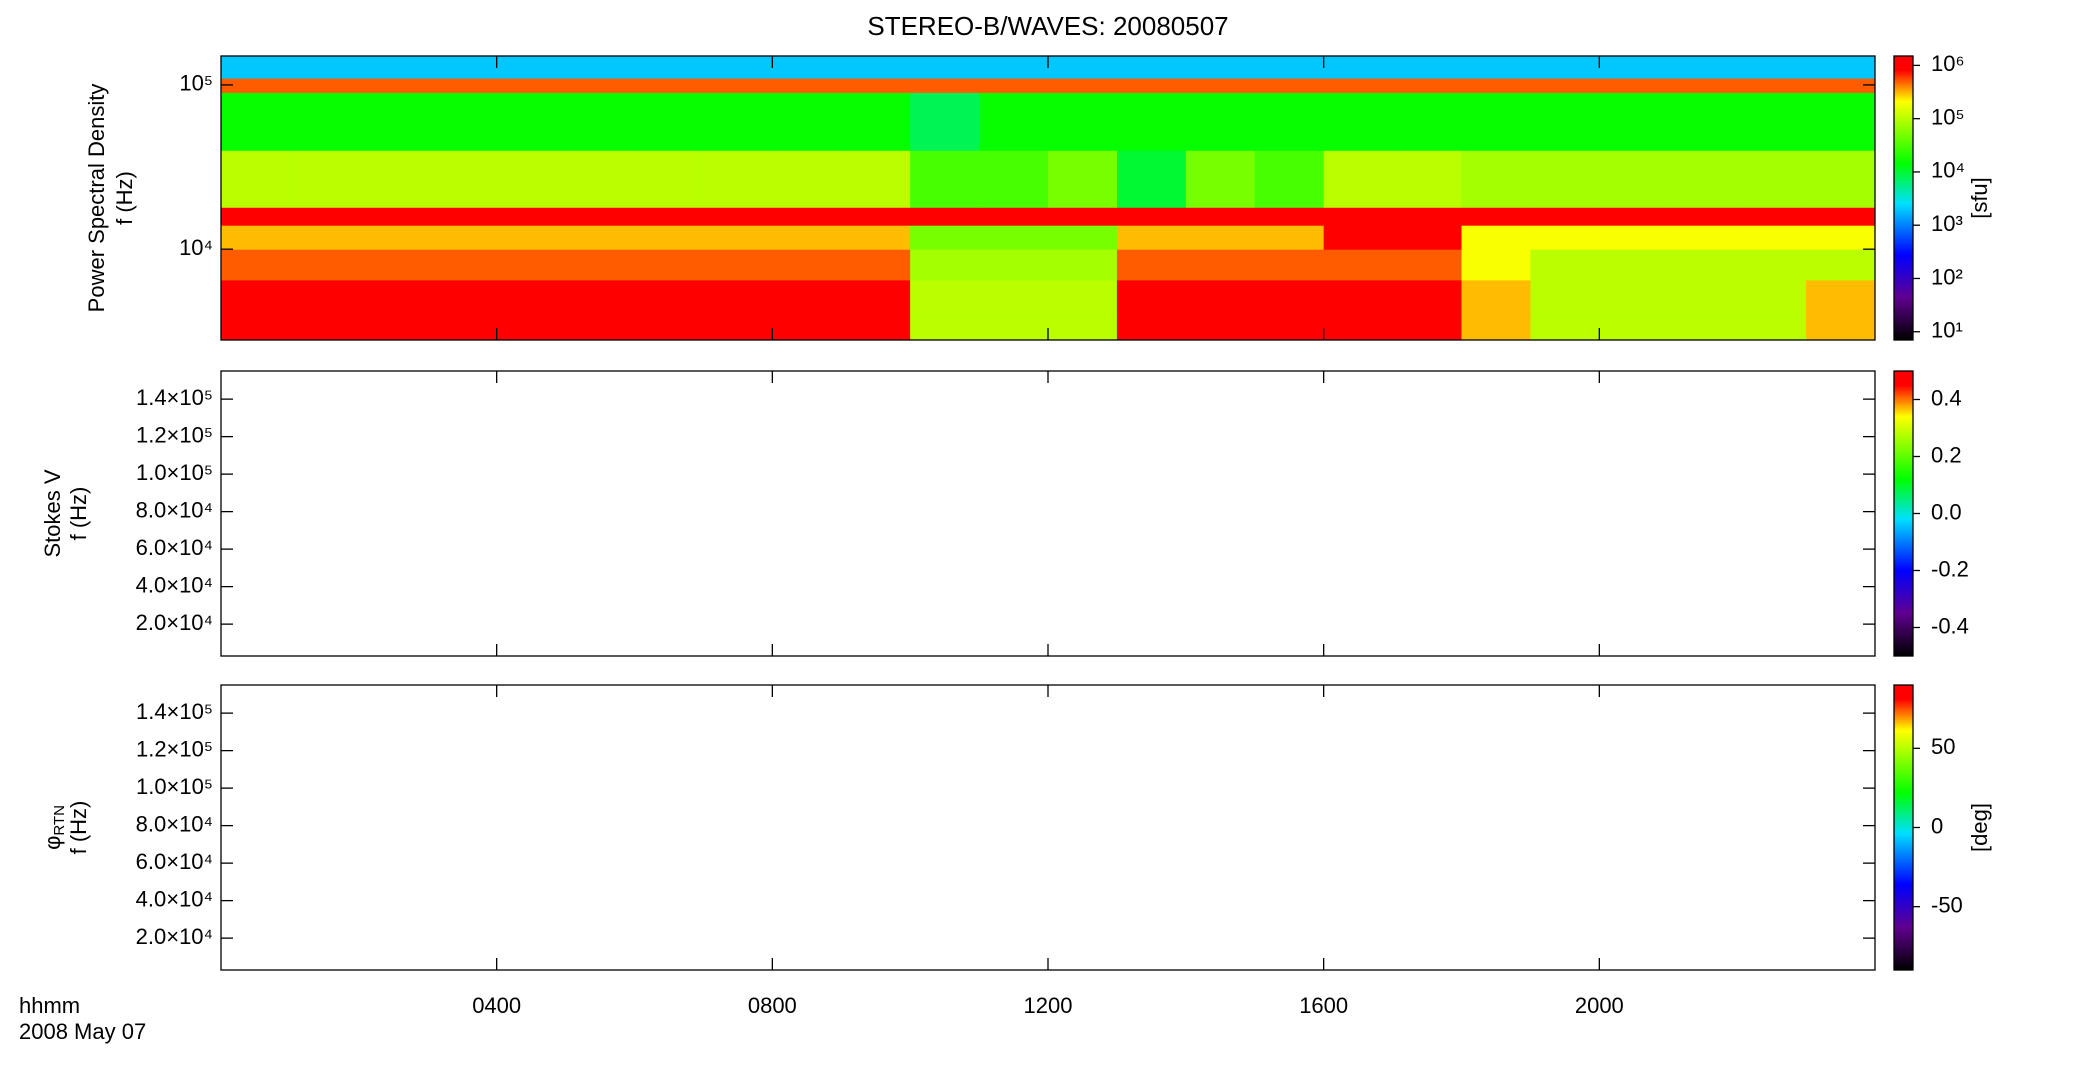 The height and width of the screenshot is (1080, 2096). What do you see at coordinates (772, 1005) in the screenshot?
I see `x-tick-label: 0800` at bounding box center [772, 1005].